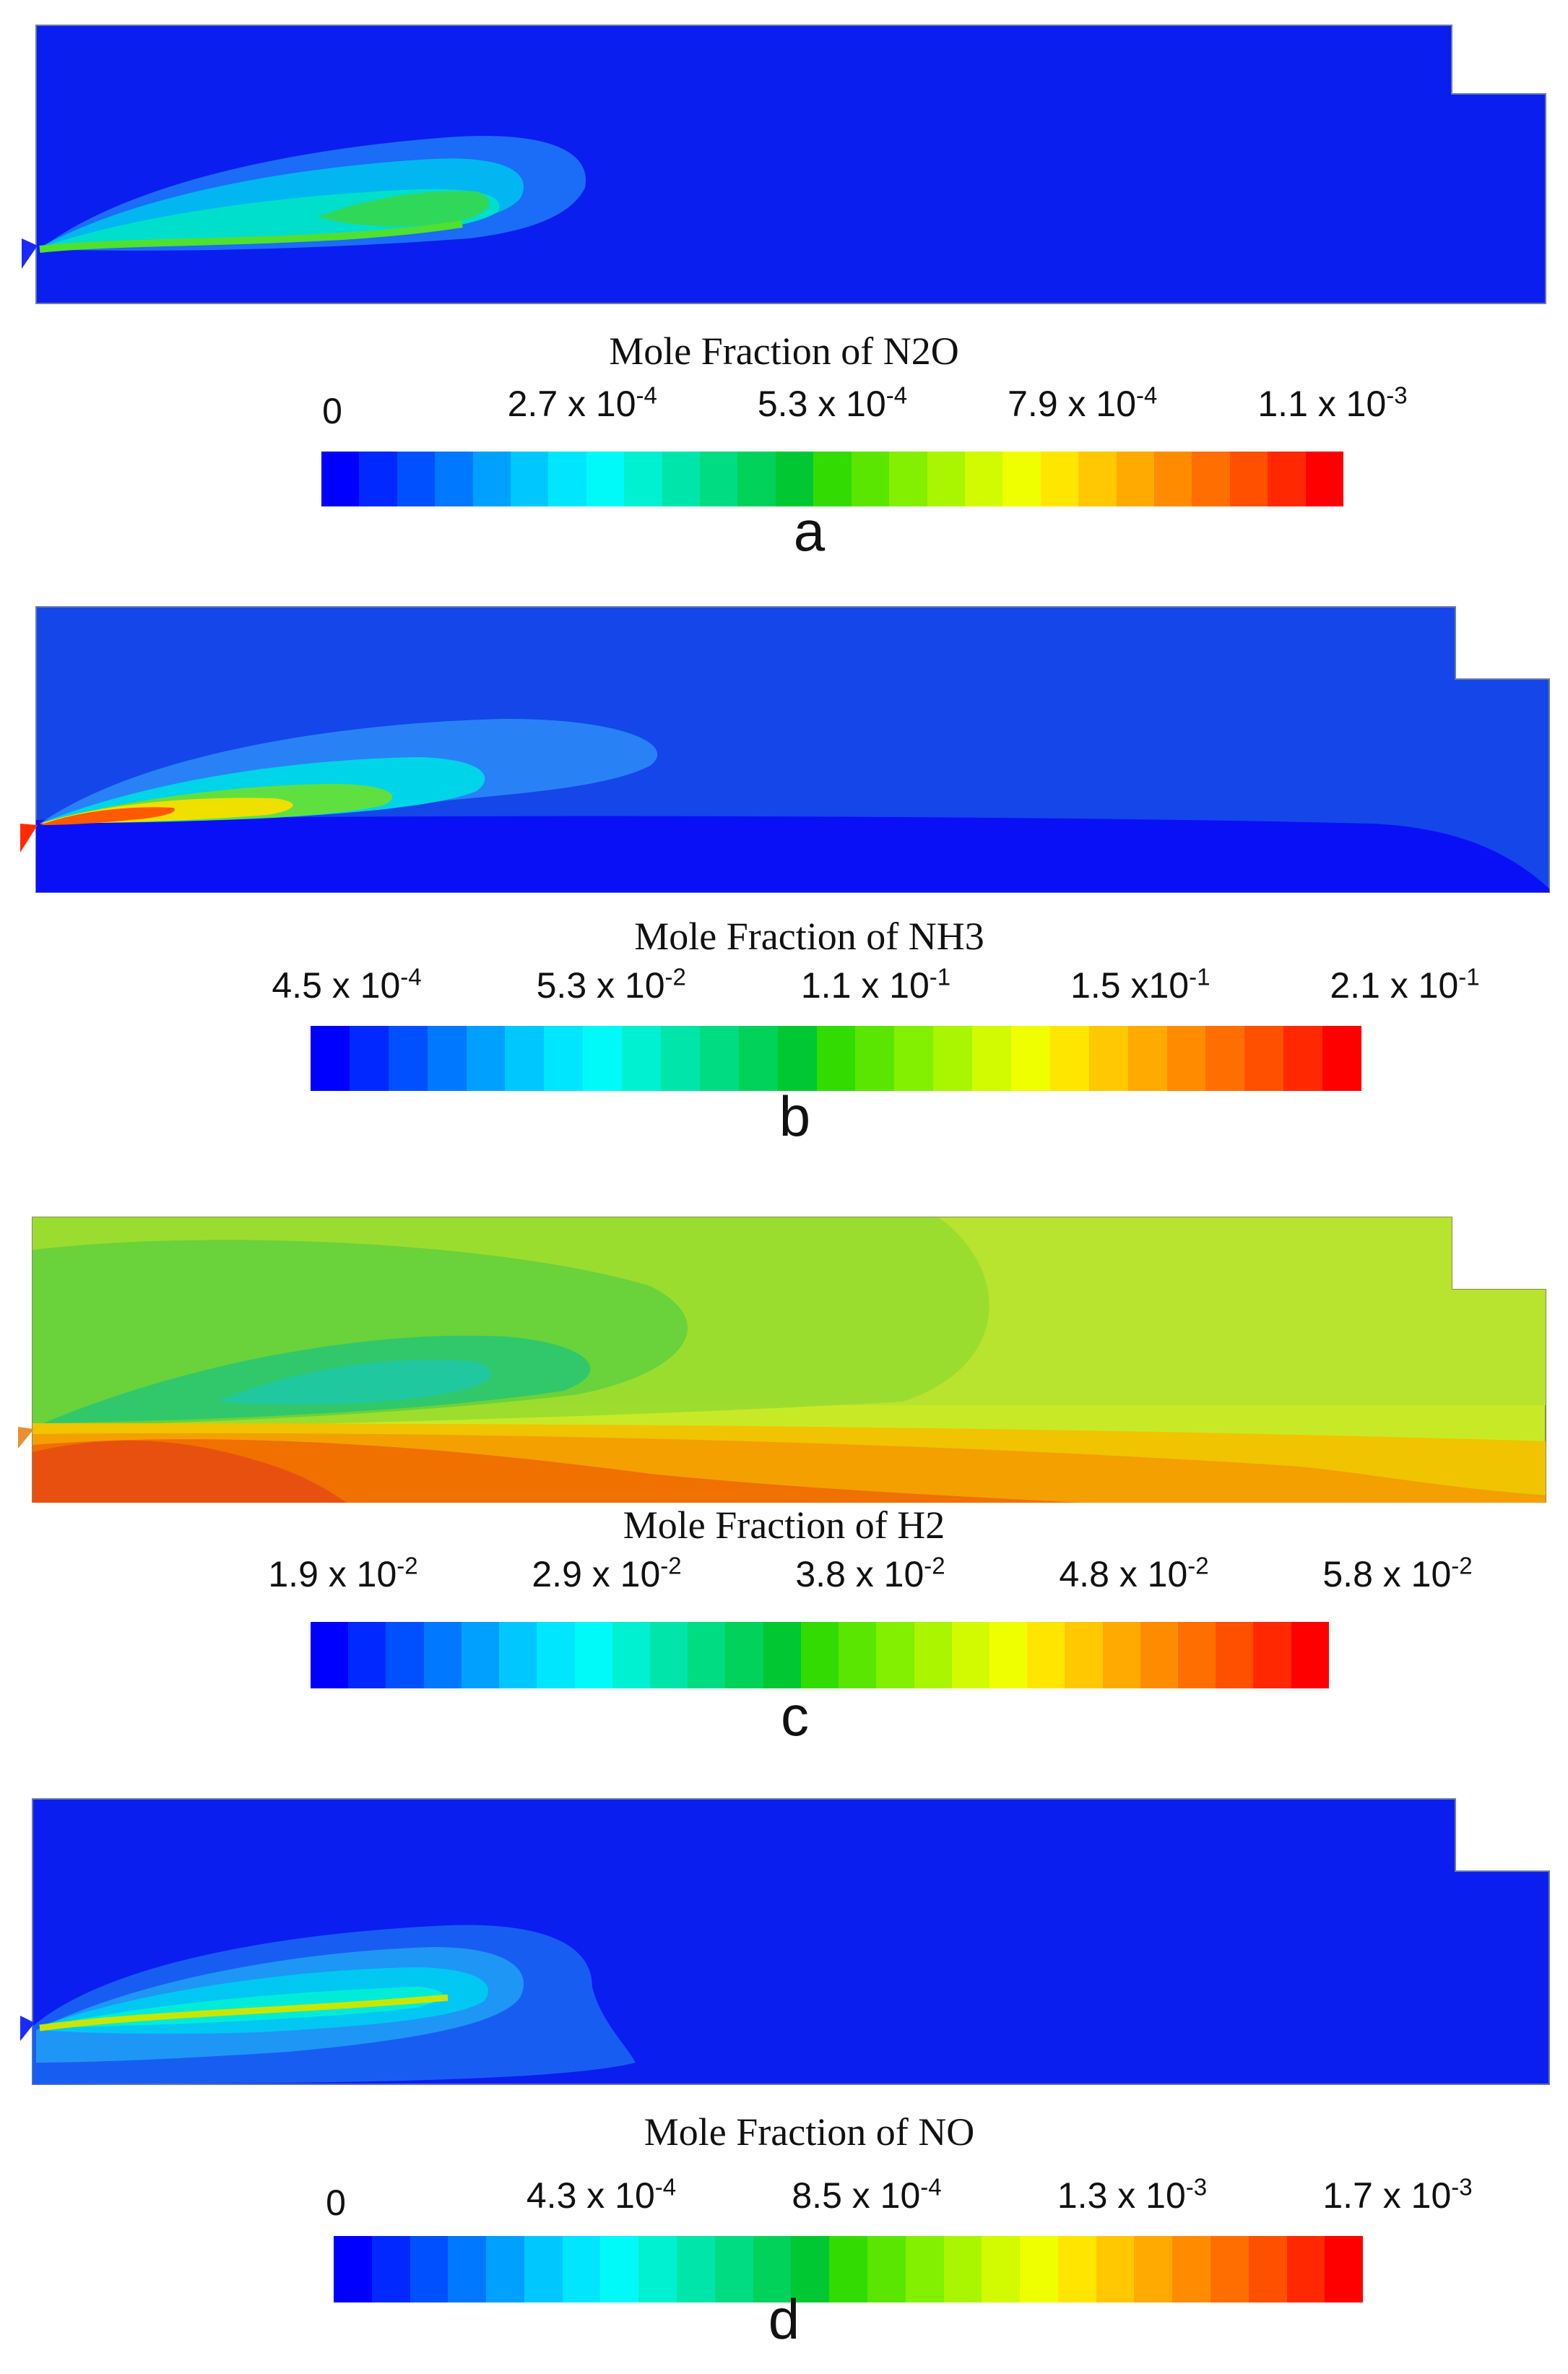 The height and width of the screenshot is (2374, 1568). Describe the element at coordinates (784, 164) in the screenshot. I see `contour-plot-n2o` at that location.